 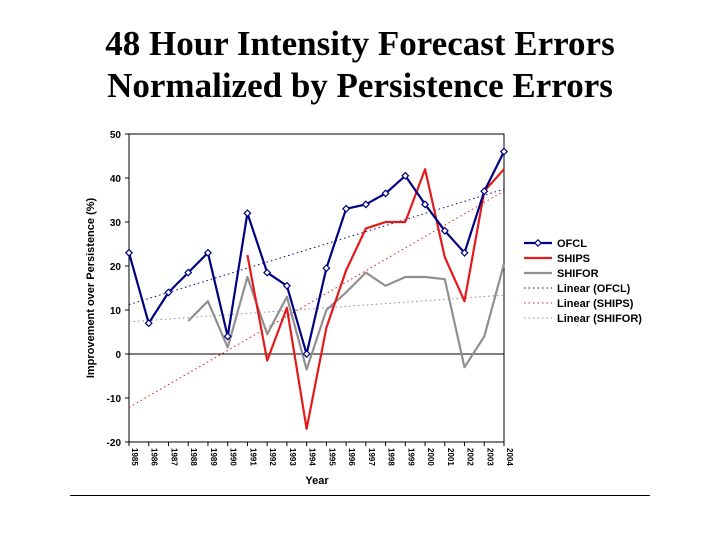 I want to click on x-tick-label: 1989, so click(x=213, y=457).